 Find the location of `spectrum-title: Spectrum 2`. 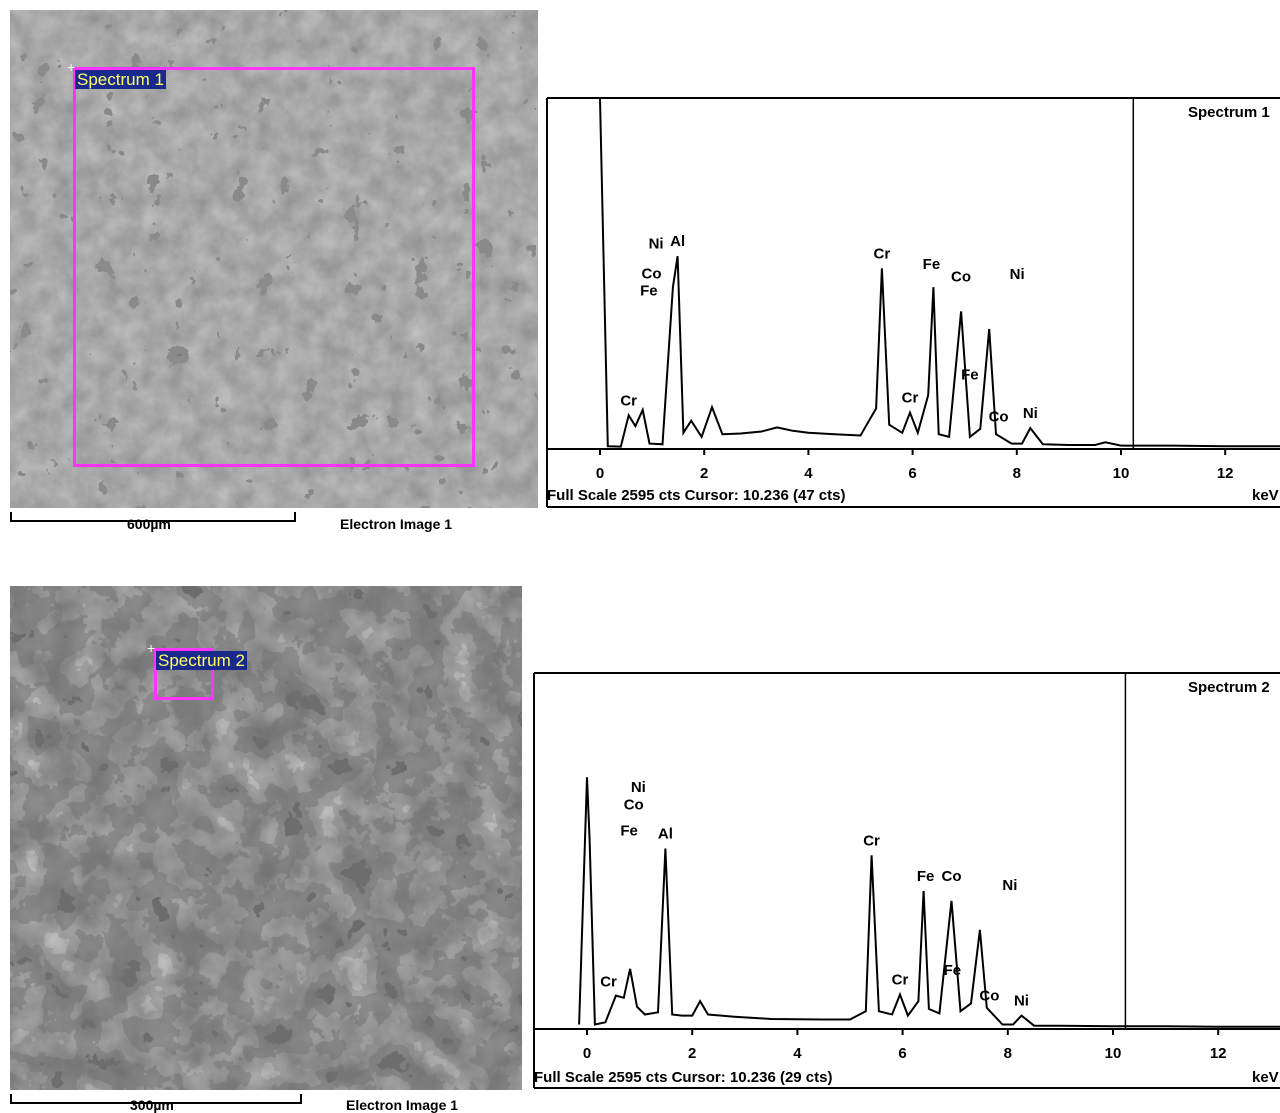

spectrum-title: Spectrum 2 is located at coordinates (1229, 687).